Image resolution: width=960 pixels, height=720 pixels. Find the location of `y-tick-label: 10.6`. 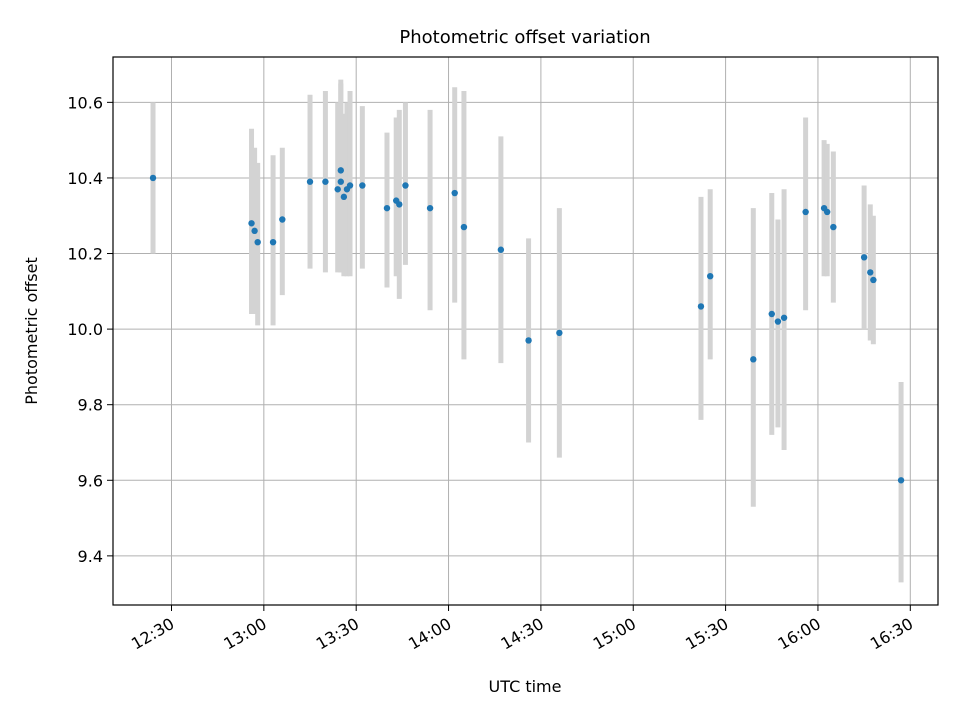

y-tick-label: 10.6 is located at coordinates (85, 102).